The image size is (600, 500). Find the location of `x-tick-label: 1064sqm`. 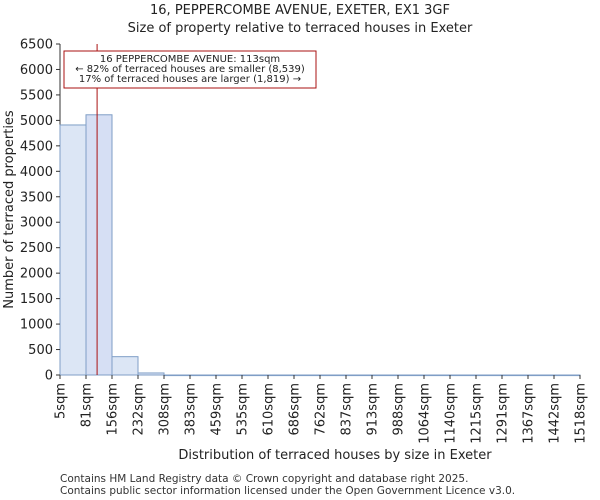

x-tick-label: 1064sqm is located at coordinates (425, 413).